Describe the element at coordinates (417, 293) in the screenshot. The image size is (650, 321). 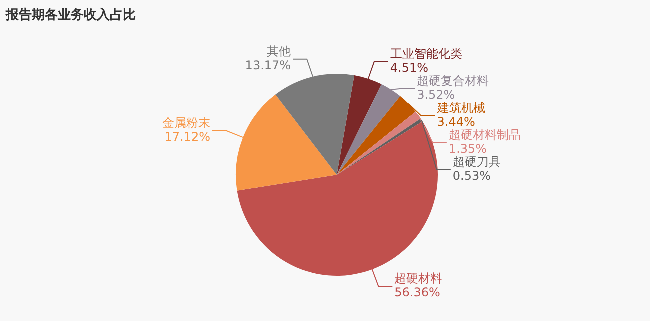
I see `data-label: 56.36%` at that location.